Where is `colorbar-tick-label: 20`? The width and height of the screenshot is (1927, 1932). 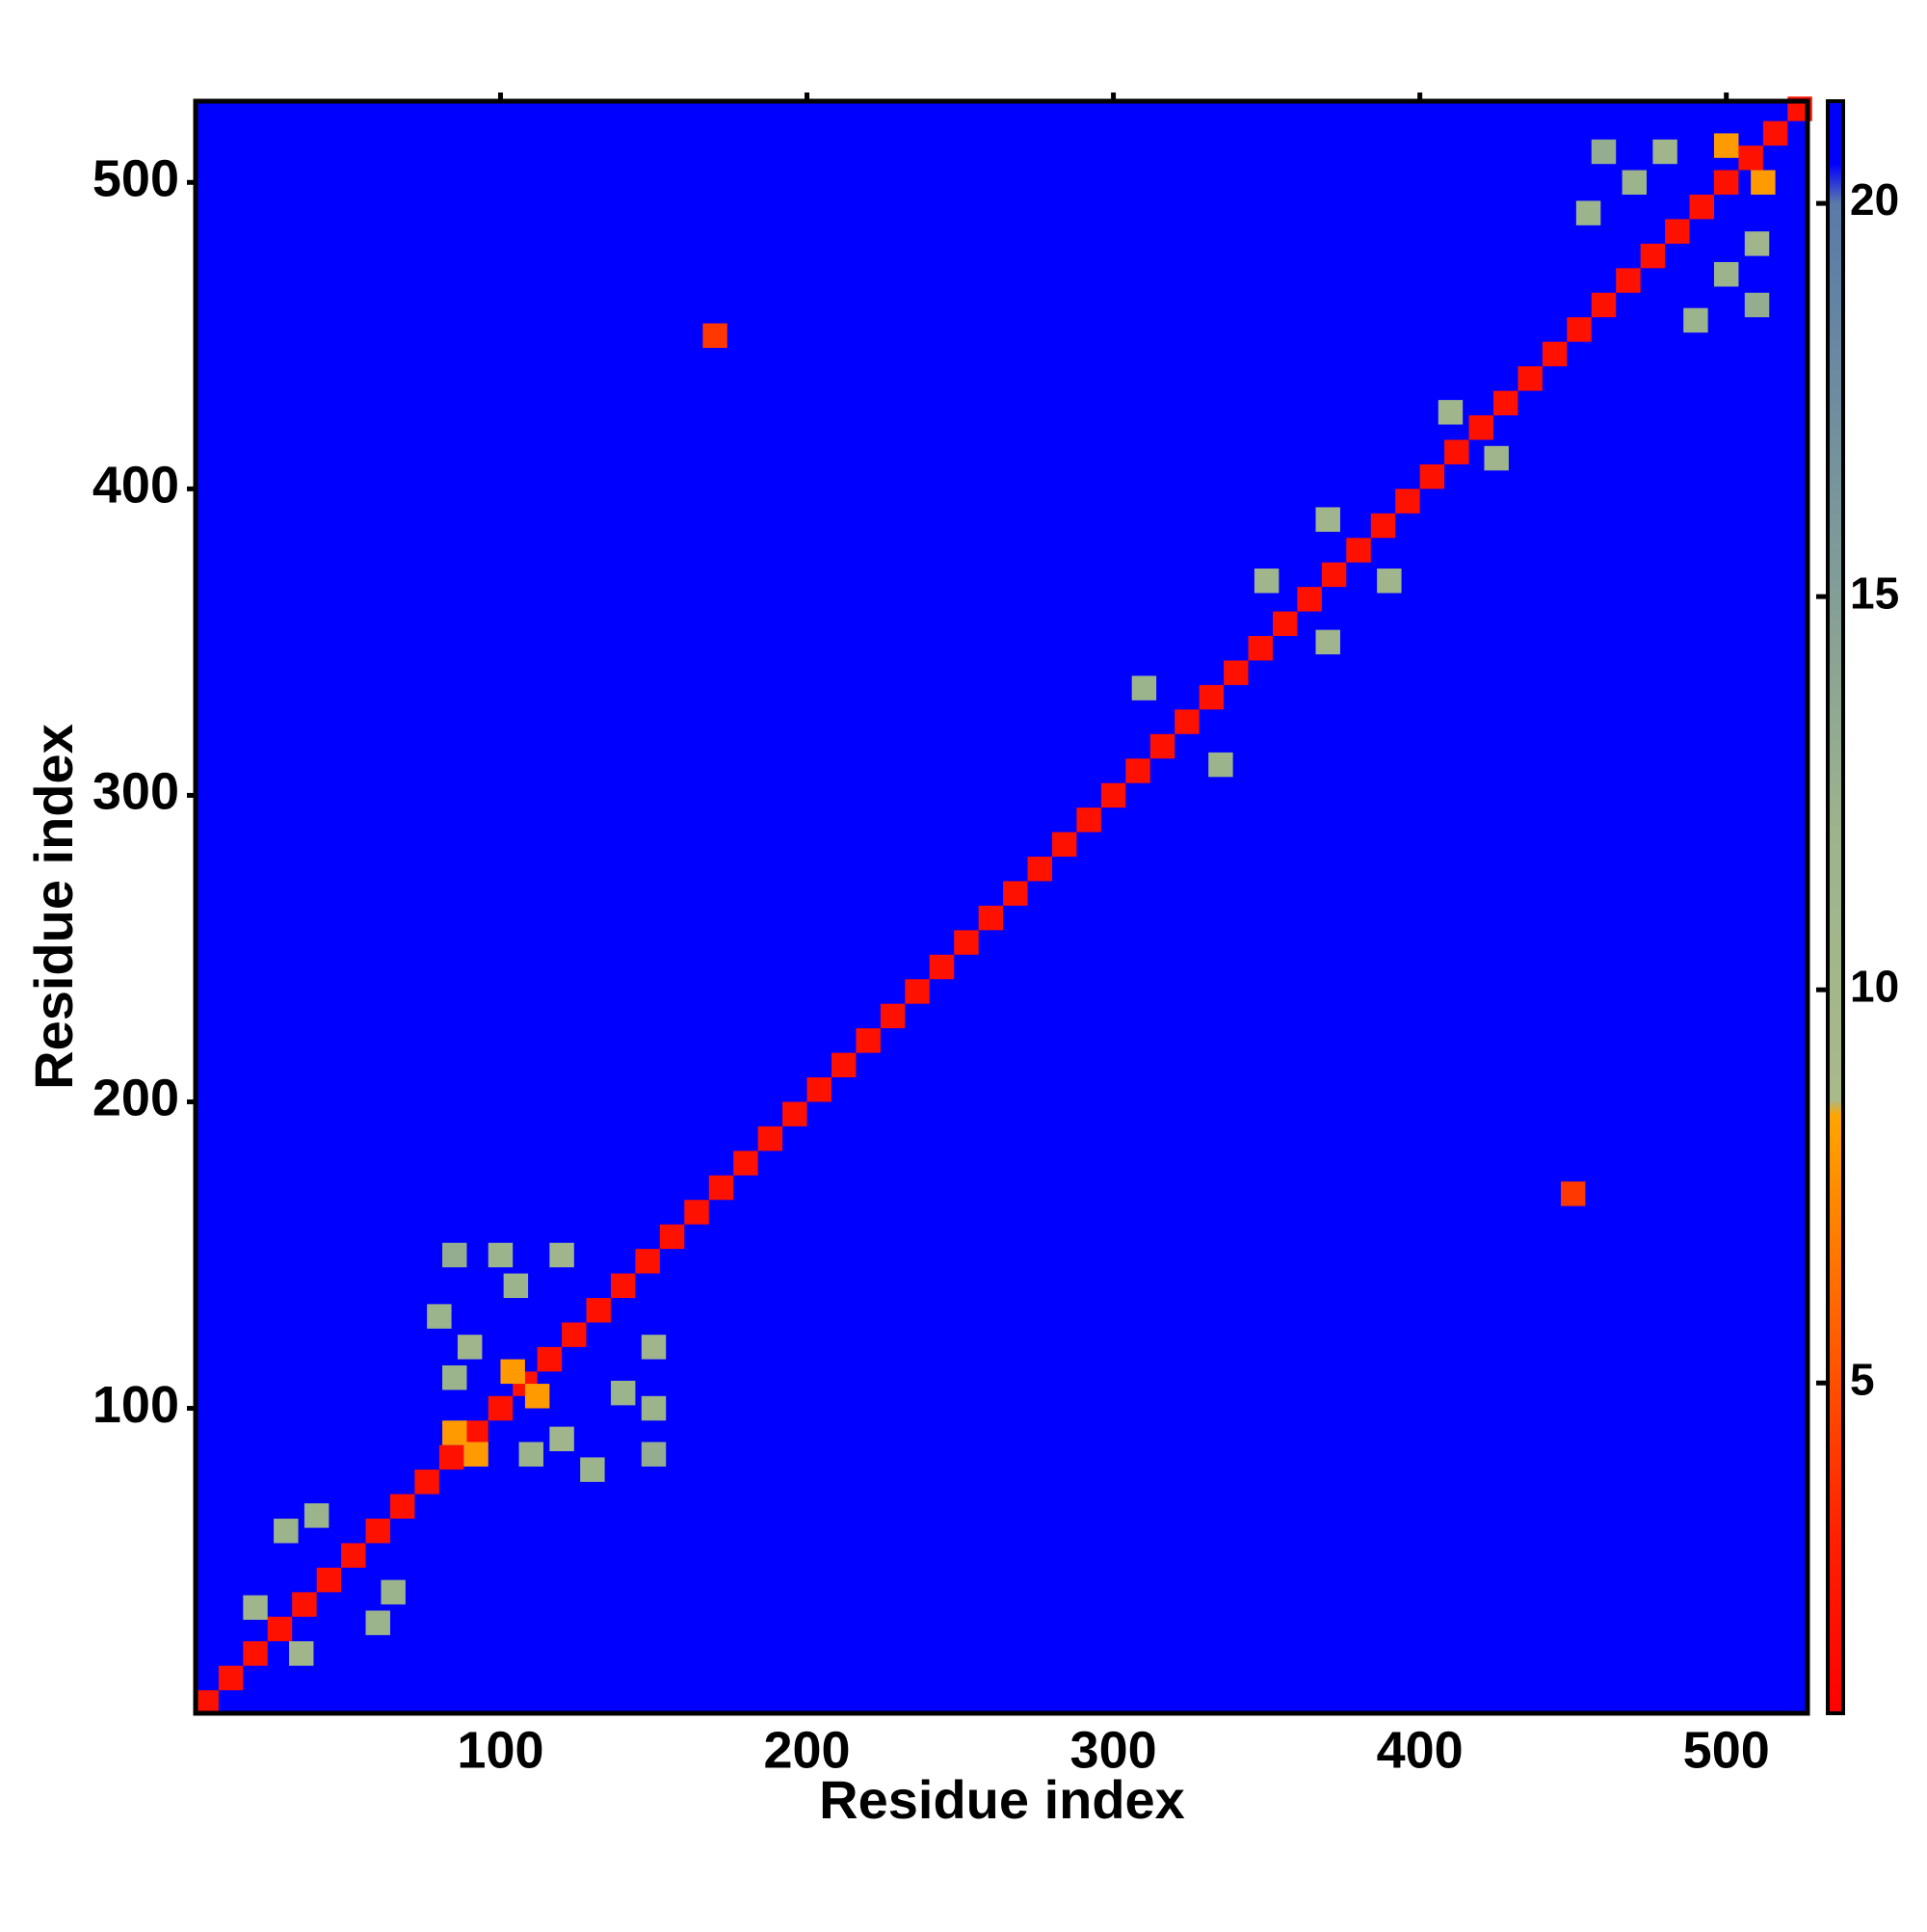 colorbar-tick-label: 20 is located at coordinates (1874, 199).